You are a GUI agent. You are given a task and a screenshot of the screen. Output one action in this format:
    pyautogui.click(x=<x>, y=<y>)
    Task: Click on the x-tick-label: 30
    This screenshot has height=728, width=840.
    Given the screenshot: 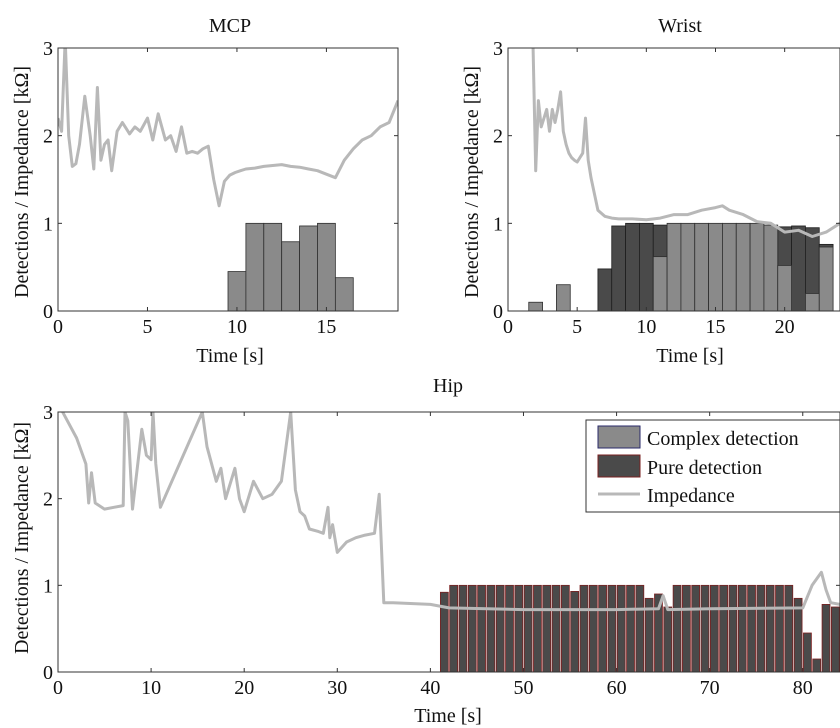 What is the action you would take?
    pyautogui.click(x=337, y=688)
    